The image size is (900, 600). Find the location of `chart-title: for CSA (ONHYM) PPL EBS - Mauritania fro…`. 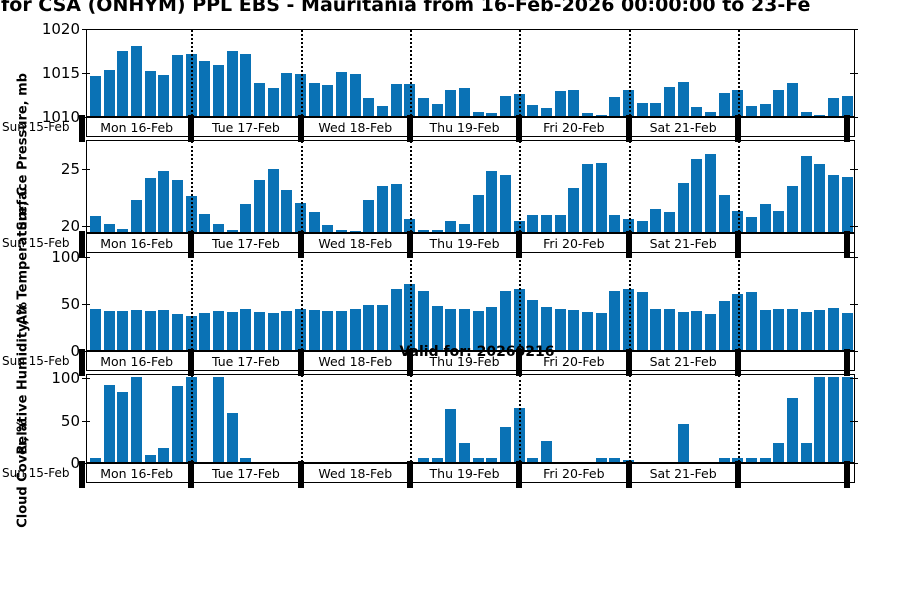

chart-title: for CSA (ONHYM) PPL EBS - Mauritania fro… is located at coordinates (406, 8).